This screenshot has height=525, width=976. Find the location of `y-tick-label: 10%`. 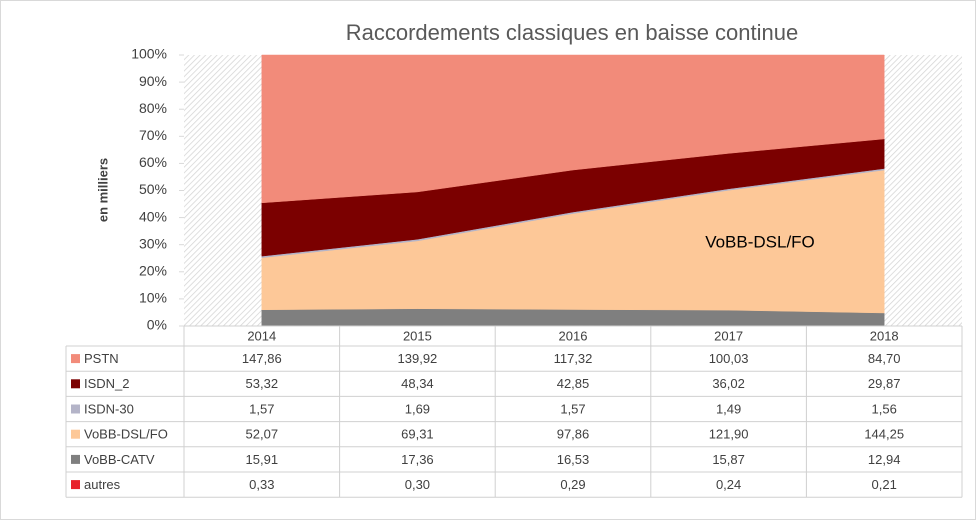

y-tick-label: 10% is located at coordinates (153, 298).